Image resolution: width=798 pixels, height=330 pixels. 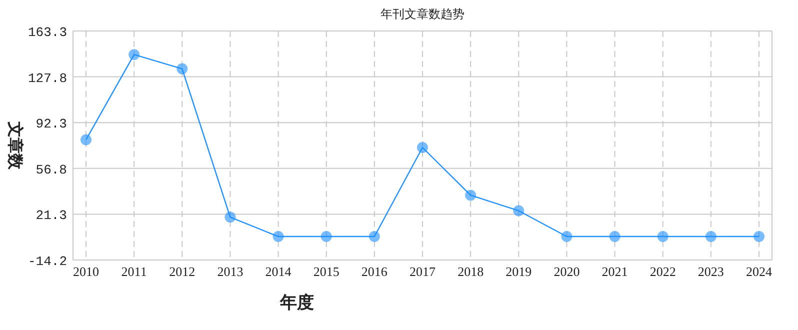 What do you see at coordinates (471, 271) in the screenshot?
I see `x-tick-label: 2018` at bounding box center [471, 271].